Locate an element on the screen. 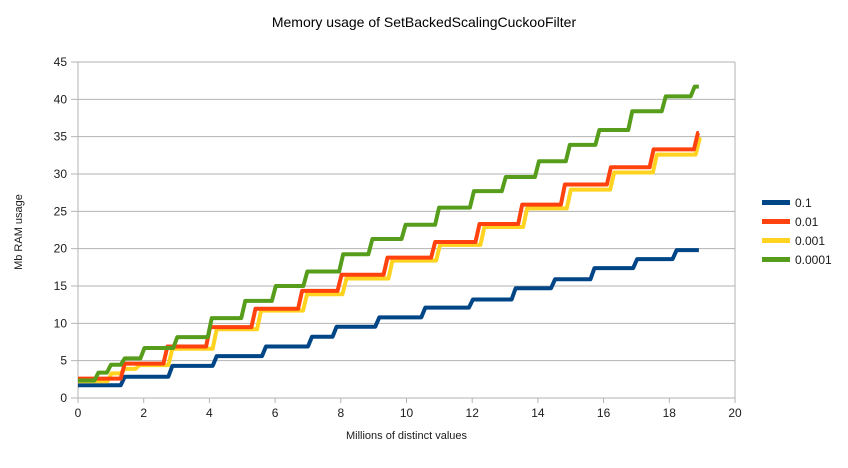 This screenshot has height=468, width=848. y-tick-label-0: 0 is located at coordinates (63, 398).